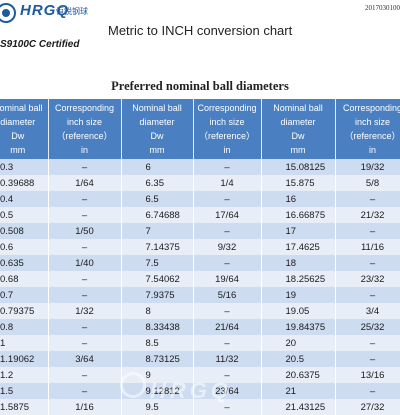 Image resolution: width=400 pixels, height=415 pixels. What do you see at coordinates (227, 183) in the screenshot?
I see `inch-size-cell: 1/4` at bounding box center [227, 183].